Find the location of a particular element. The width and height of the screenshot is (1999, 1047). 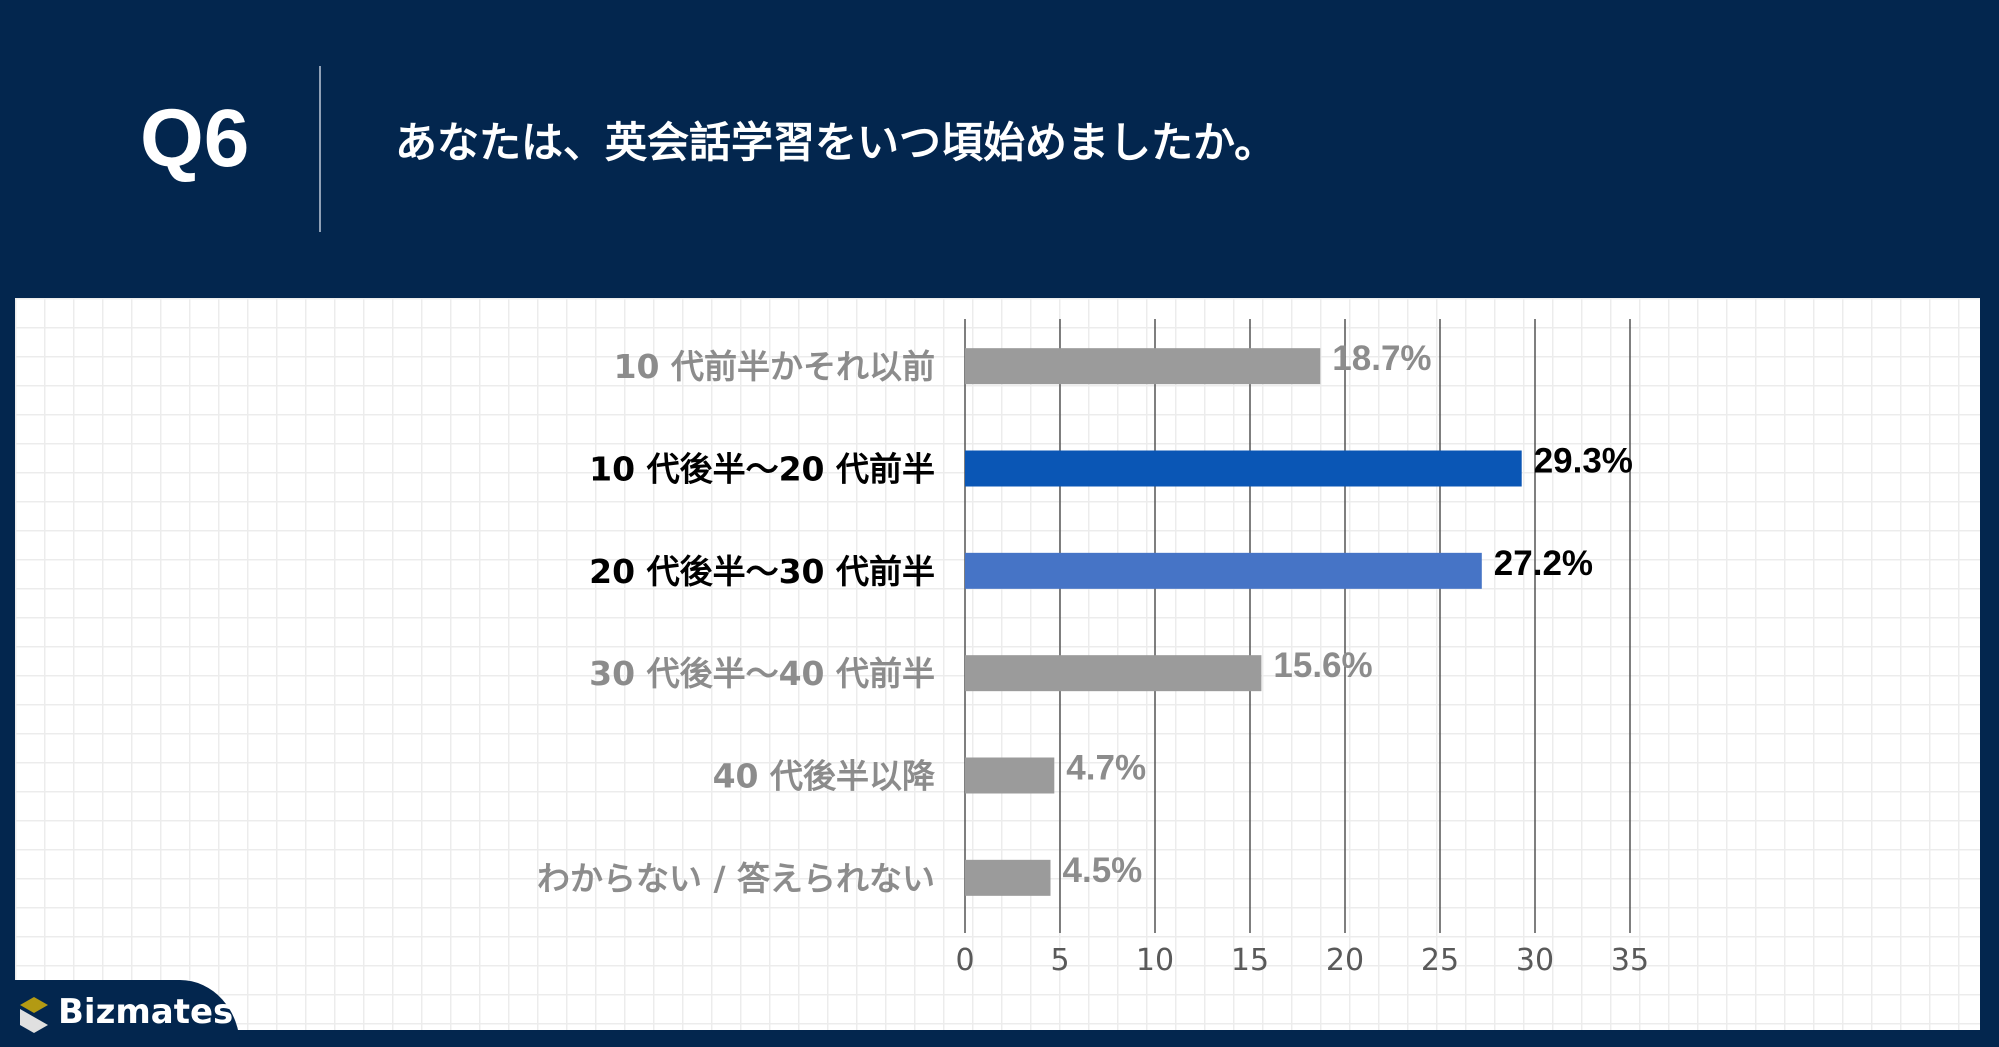

category-label: 40 代後半以降 is located at coordinates (824, 776).